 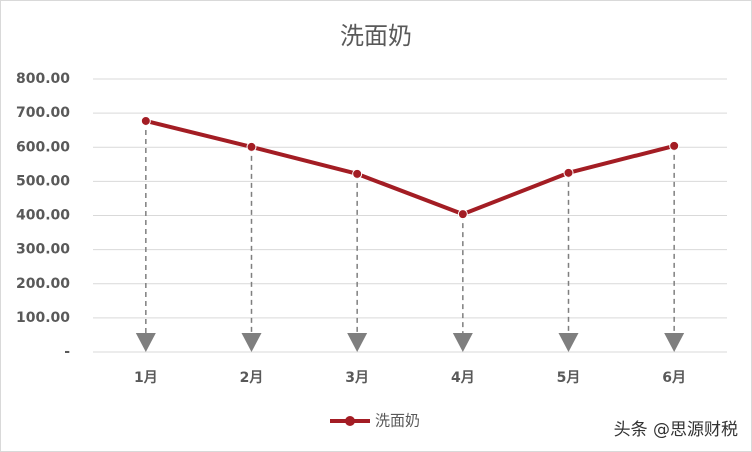 I want to click on y-tick-label: 400.00, so click(x=43, y=216).